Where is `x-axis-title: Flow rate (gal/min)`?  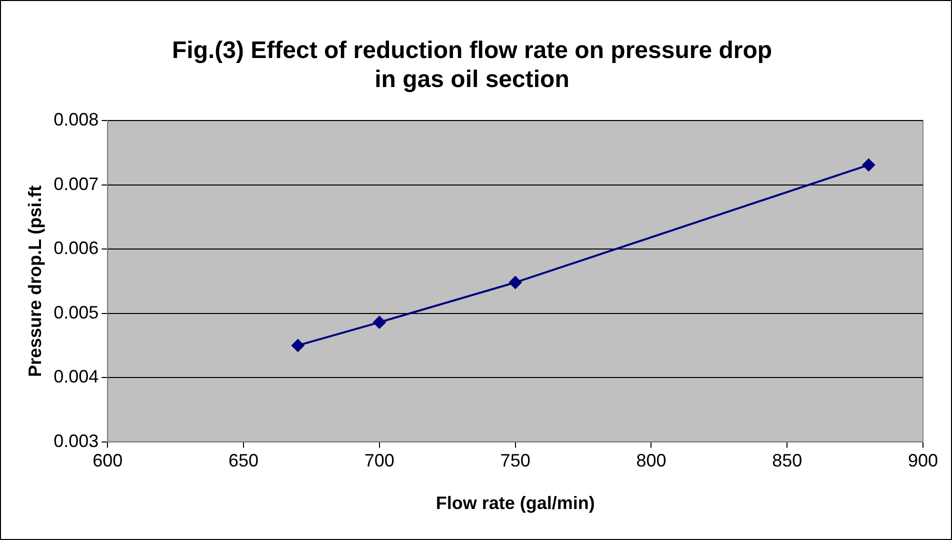
x-axis-title: Flow rate (gal/min) is located at coordinates (515, 503).